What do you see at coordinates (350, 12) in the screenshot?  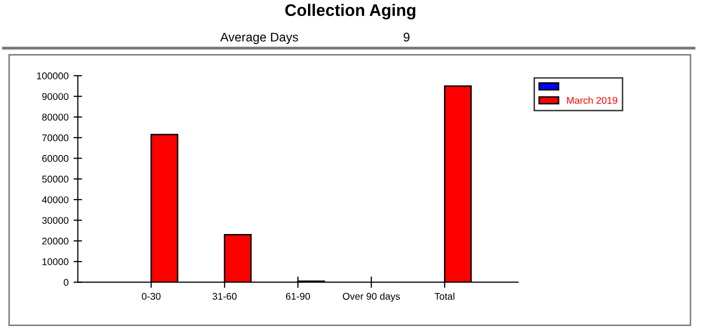 I see `chart-title: Collection Aging` at bounding box center [350, 12].